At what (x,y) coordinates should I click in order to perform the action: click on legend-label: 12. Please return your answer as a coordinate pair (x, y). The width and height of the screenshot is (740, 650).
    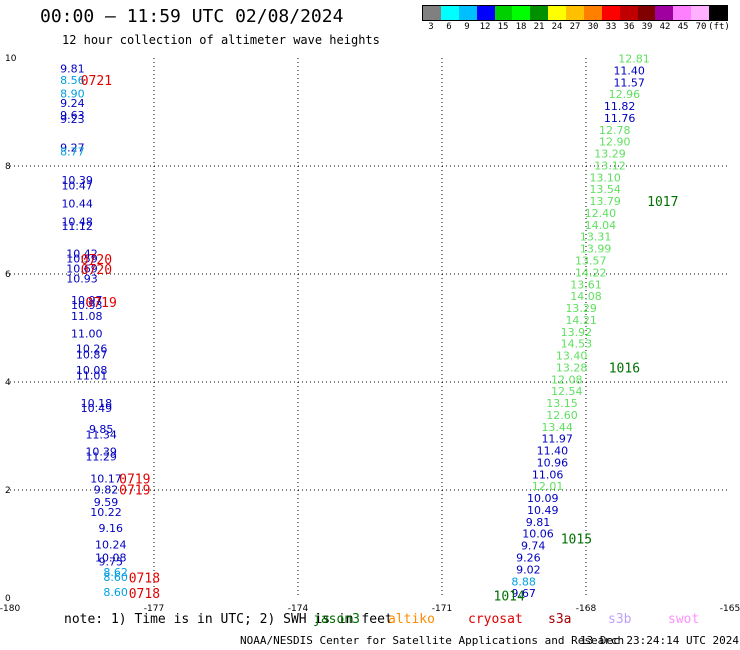
    Looking at the image, I should click on (485, 27).